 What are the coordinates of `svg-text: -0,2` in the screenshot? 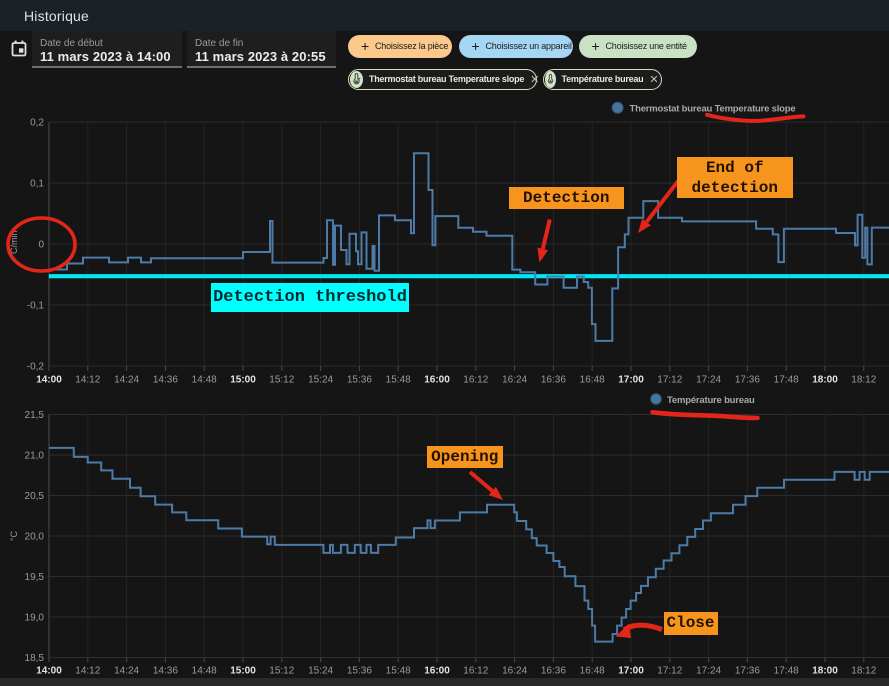 It's located at (36, 367).